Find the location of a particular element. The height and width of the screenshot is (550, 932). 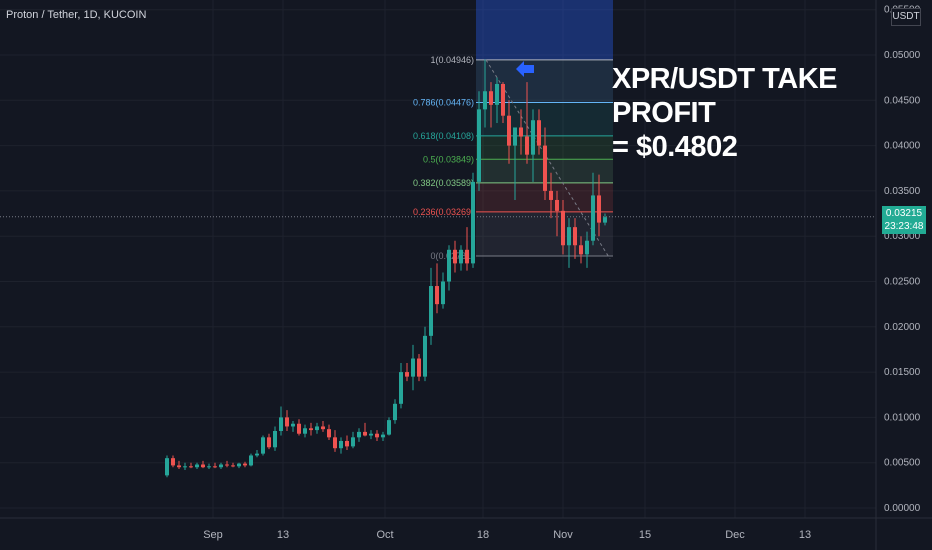

price-tick-label: 0.00000 is located at coordinates (902, 508).